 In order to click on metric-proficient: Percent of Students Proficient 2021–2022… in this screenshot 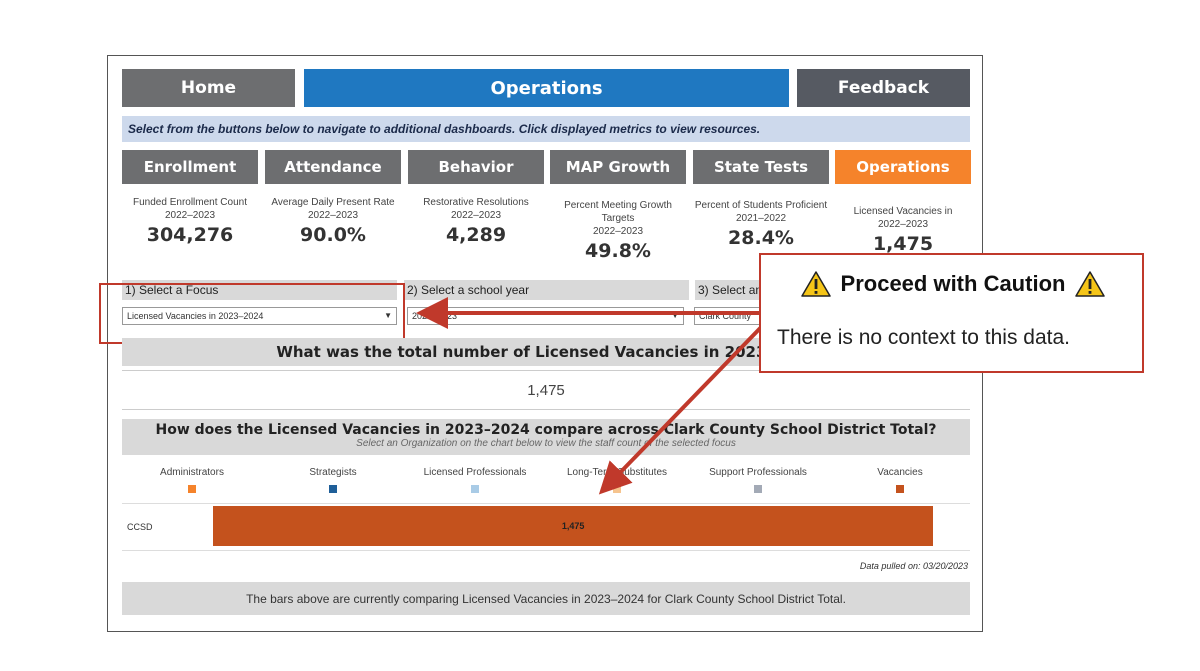, I will do `click(761, 224)`.